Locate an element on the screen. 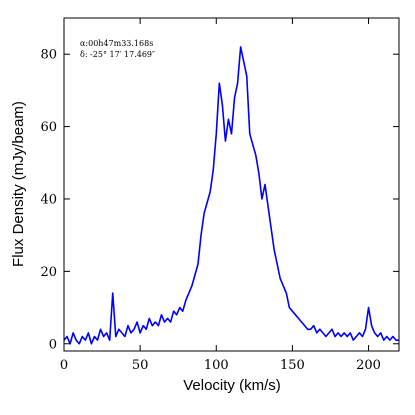 This screenshot has height=415, width=415. y-tick-label: 60 is located at coordinates (48, 127).